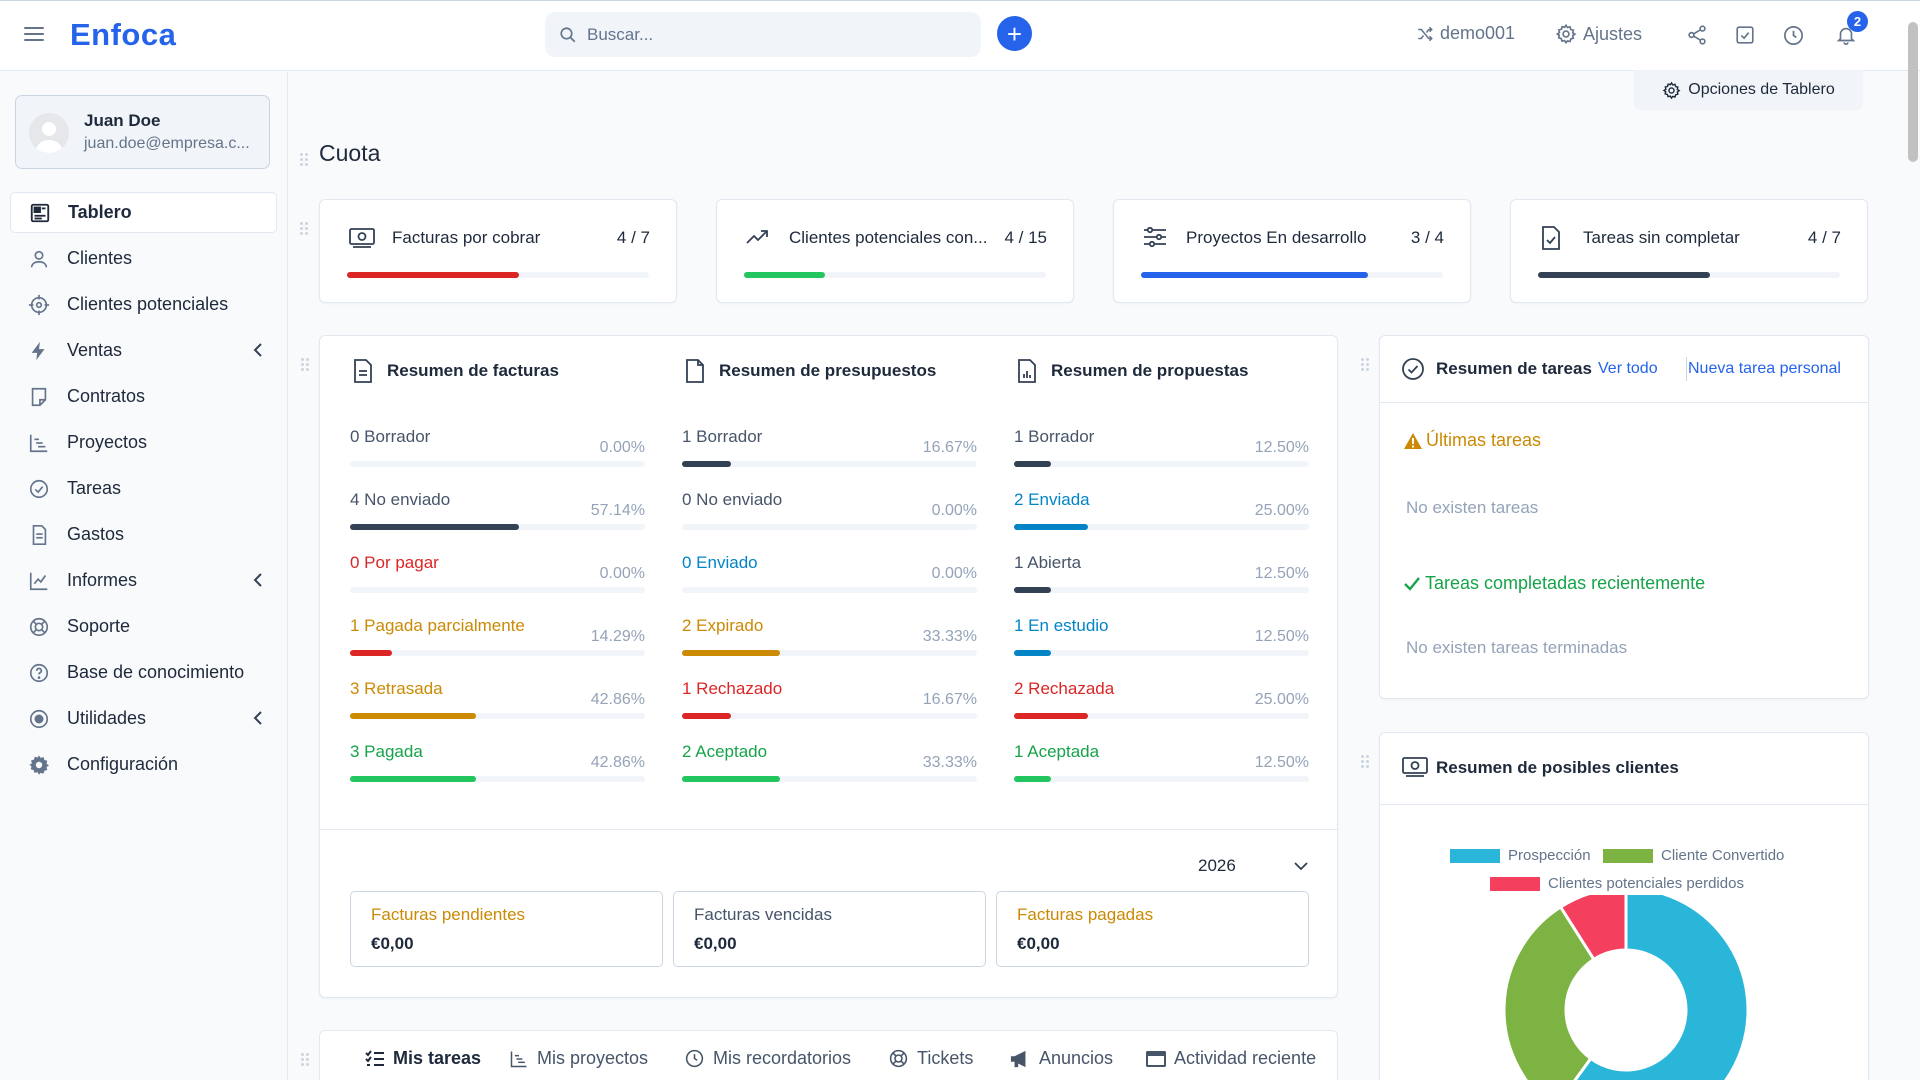 Image resolution: width=1920 pixels, height=1080 pixels. I want to click on sidebar-item-contratos: Contratos, so click(143, 396).